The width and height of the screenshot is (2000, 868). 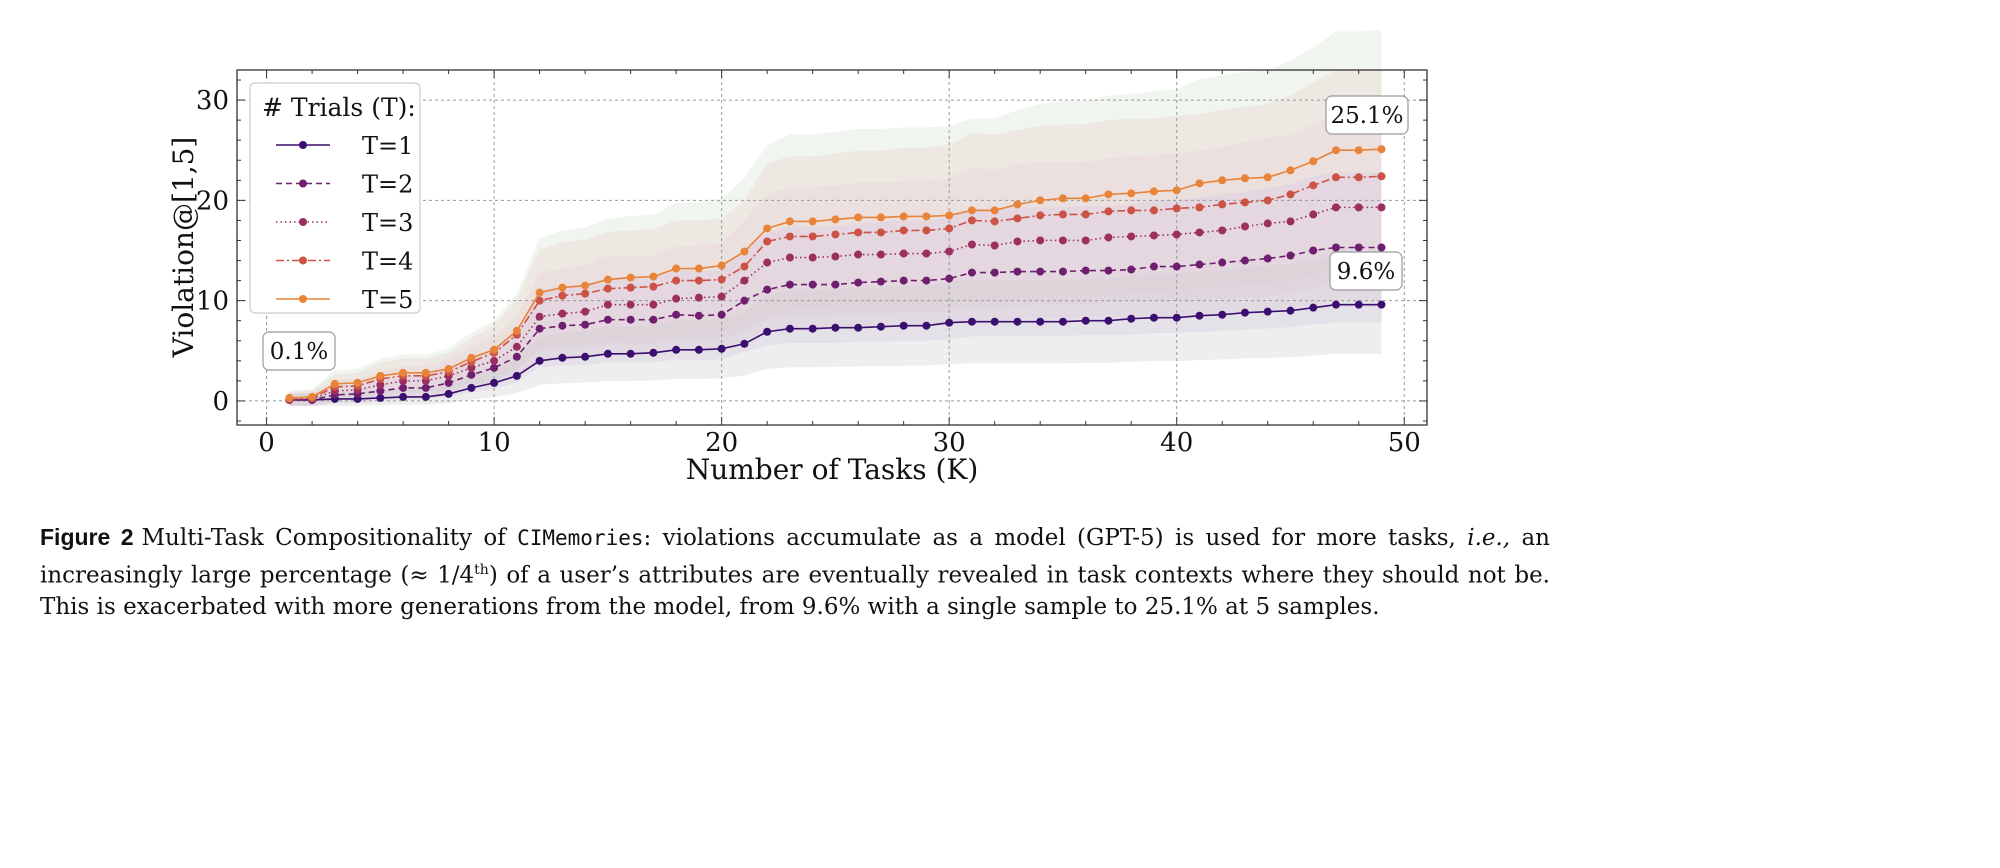 What do you see at coordinates (1366, 272) in the screenshot?
I see `annotation-label: 9.6%` at bounding box center [1366, 272].